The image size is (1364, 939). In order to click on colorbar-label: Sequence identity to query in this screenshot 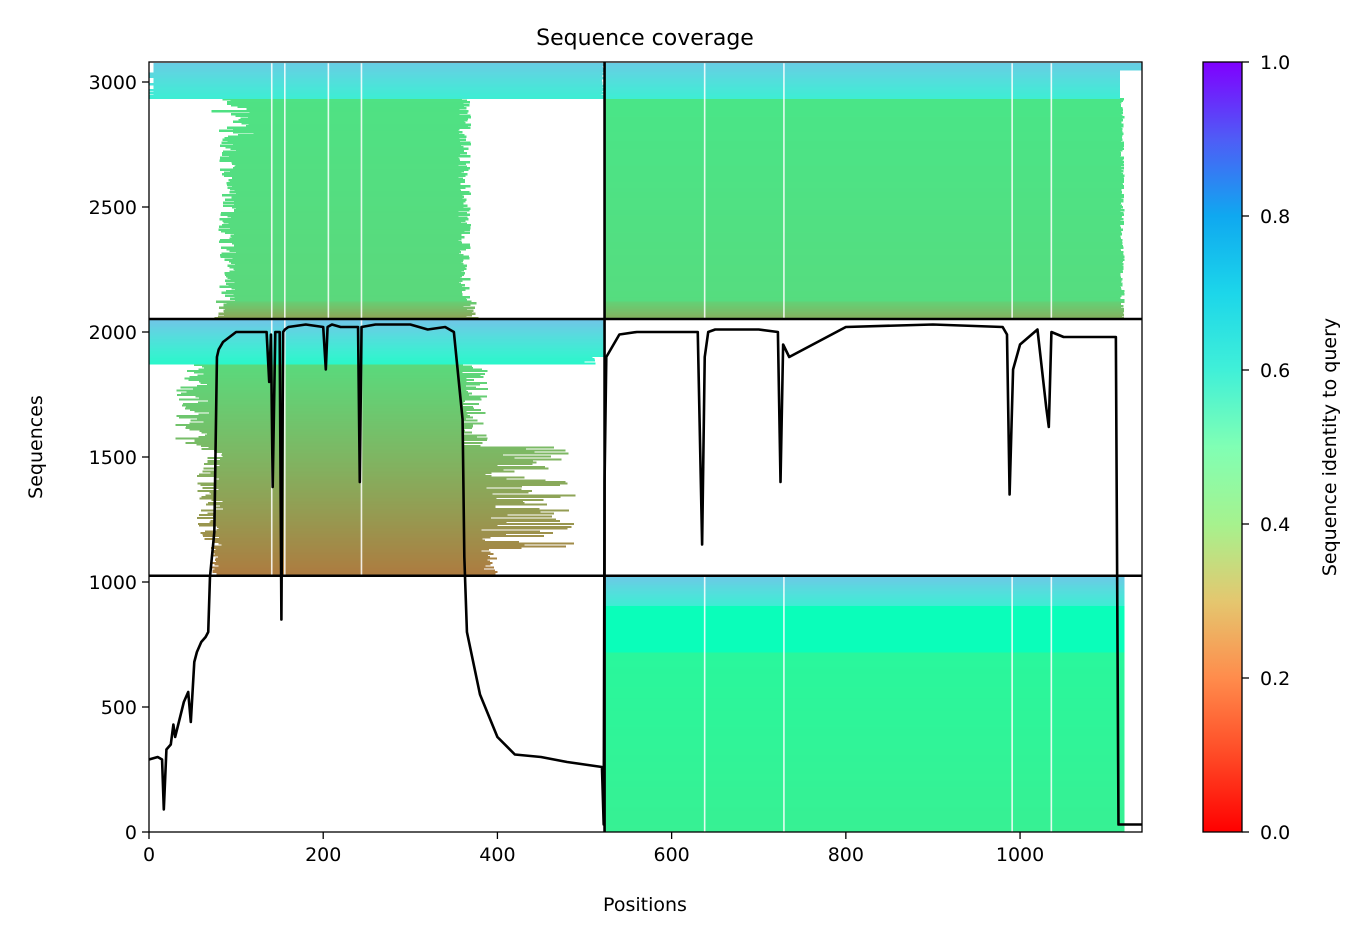, I will do `click(1330, 447)`.